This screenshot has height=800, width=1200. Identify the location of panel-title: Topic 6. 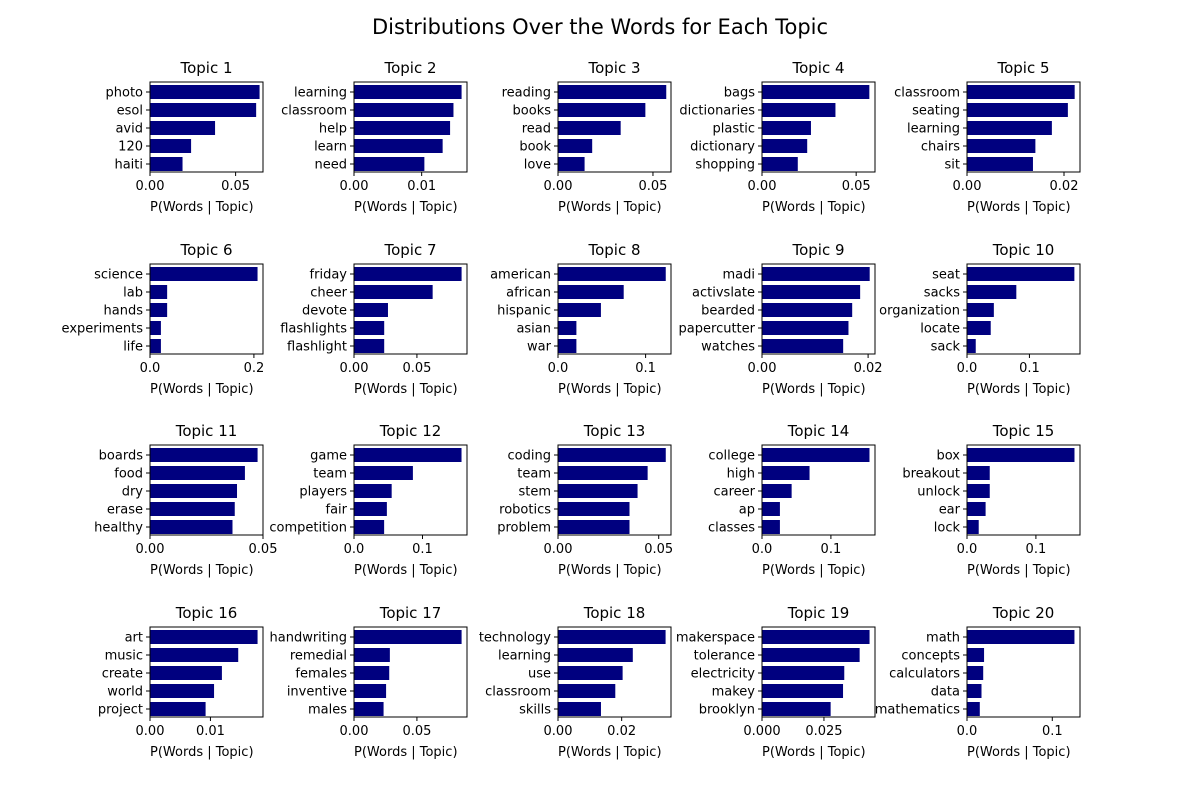
(205, 250).